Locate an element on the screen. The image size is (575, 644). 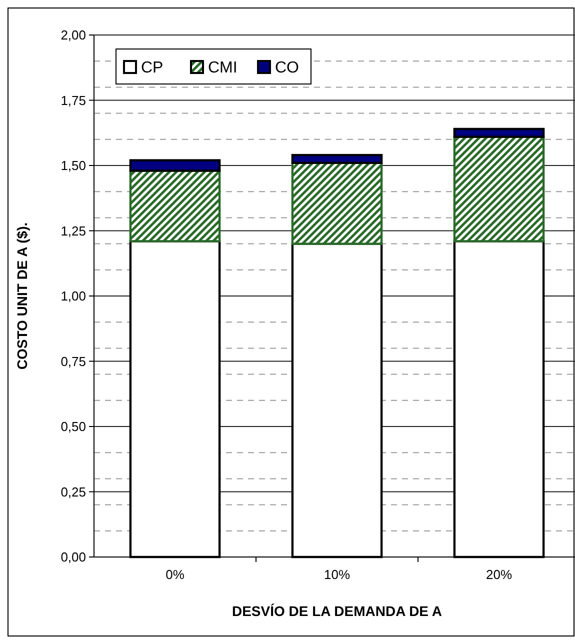
x-tick-label: 20% is located at coordinates (499, 574).